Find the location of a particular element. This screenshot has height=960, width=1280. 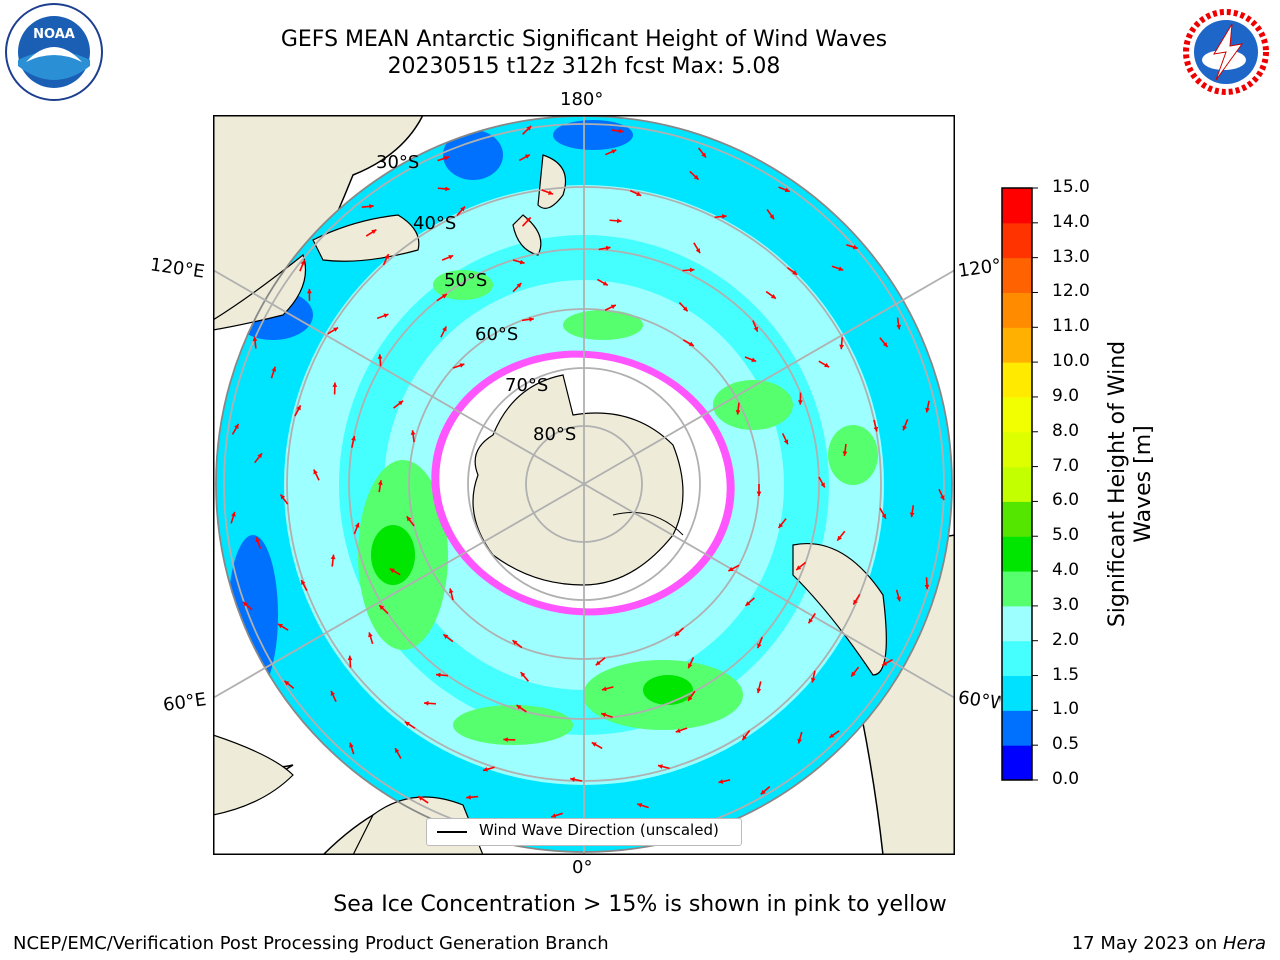

map-legend: Wind Wave Direction (unscaled) is located at coordinates (584, 832).